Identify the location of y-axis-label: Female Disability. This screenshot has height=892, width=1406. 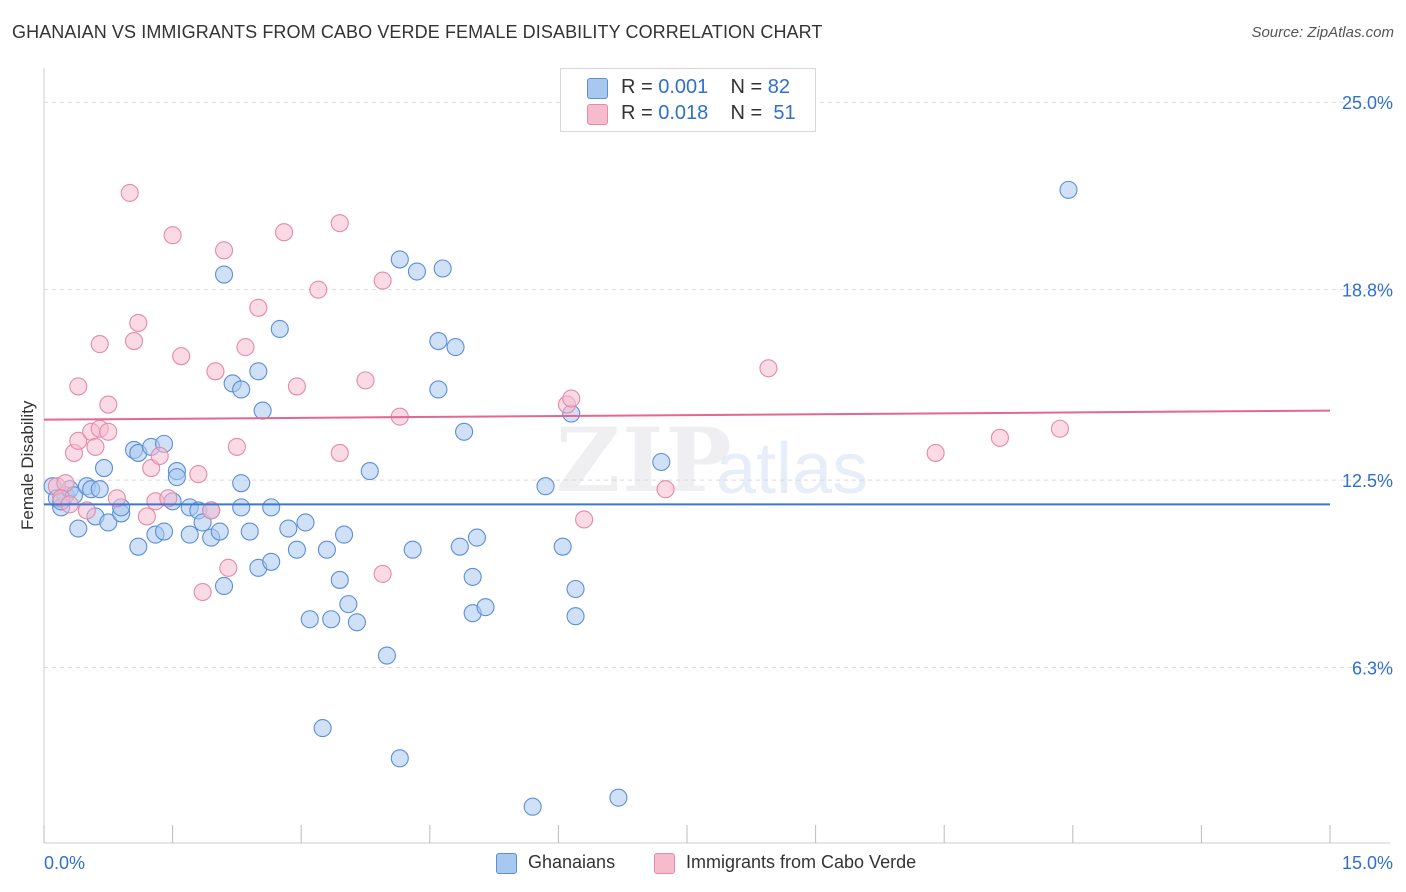
(27, 465).